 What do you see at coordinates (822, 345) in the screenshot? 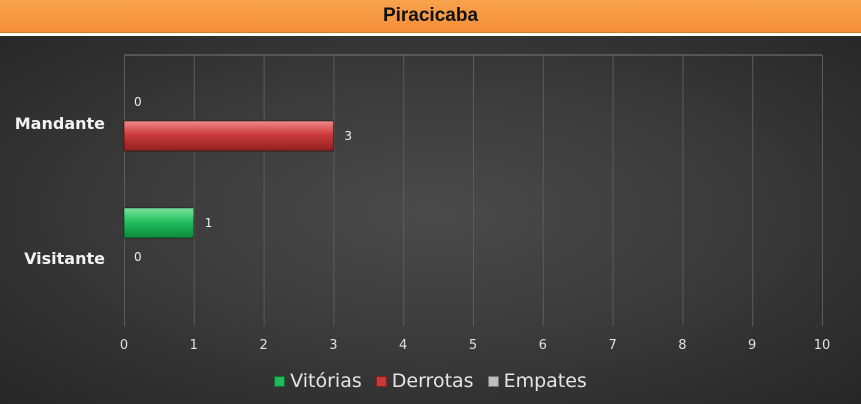
I see `x-tick-label: 10` at bounding box center [822, 345].